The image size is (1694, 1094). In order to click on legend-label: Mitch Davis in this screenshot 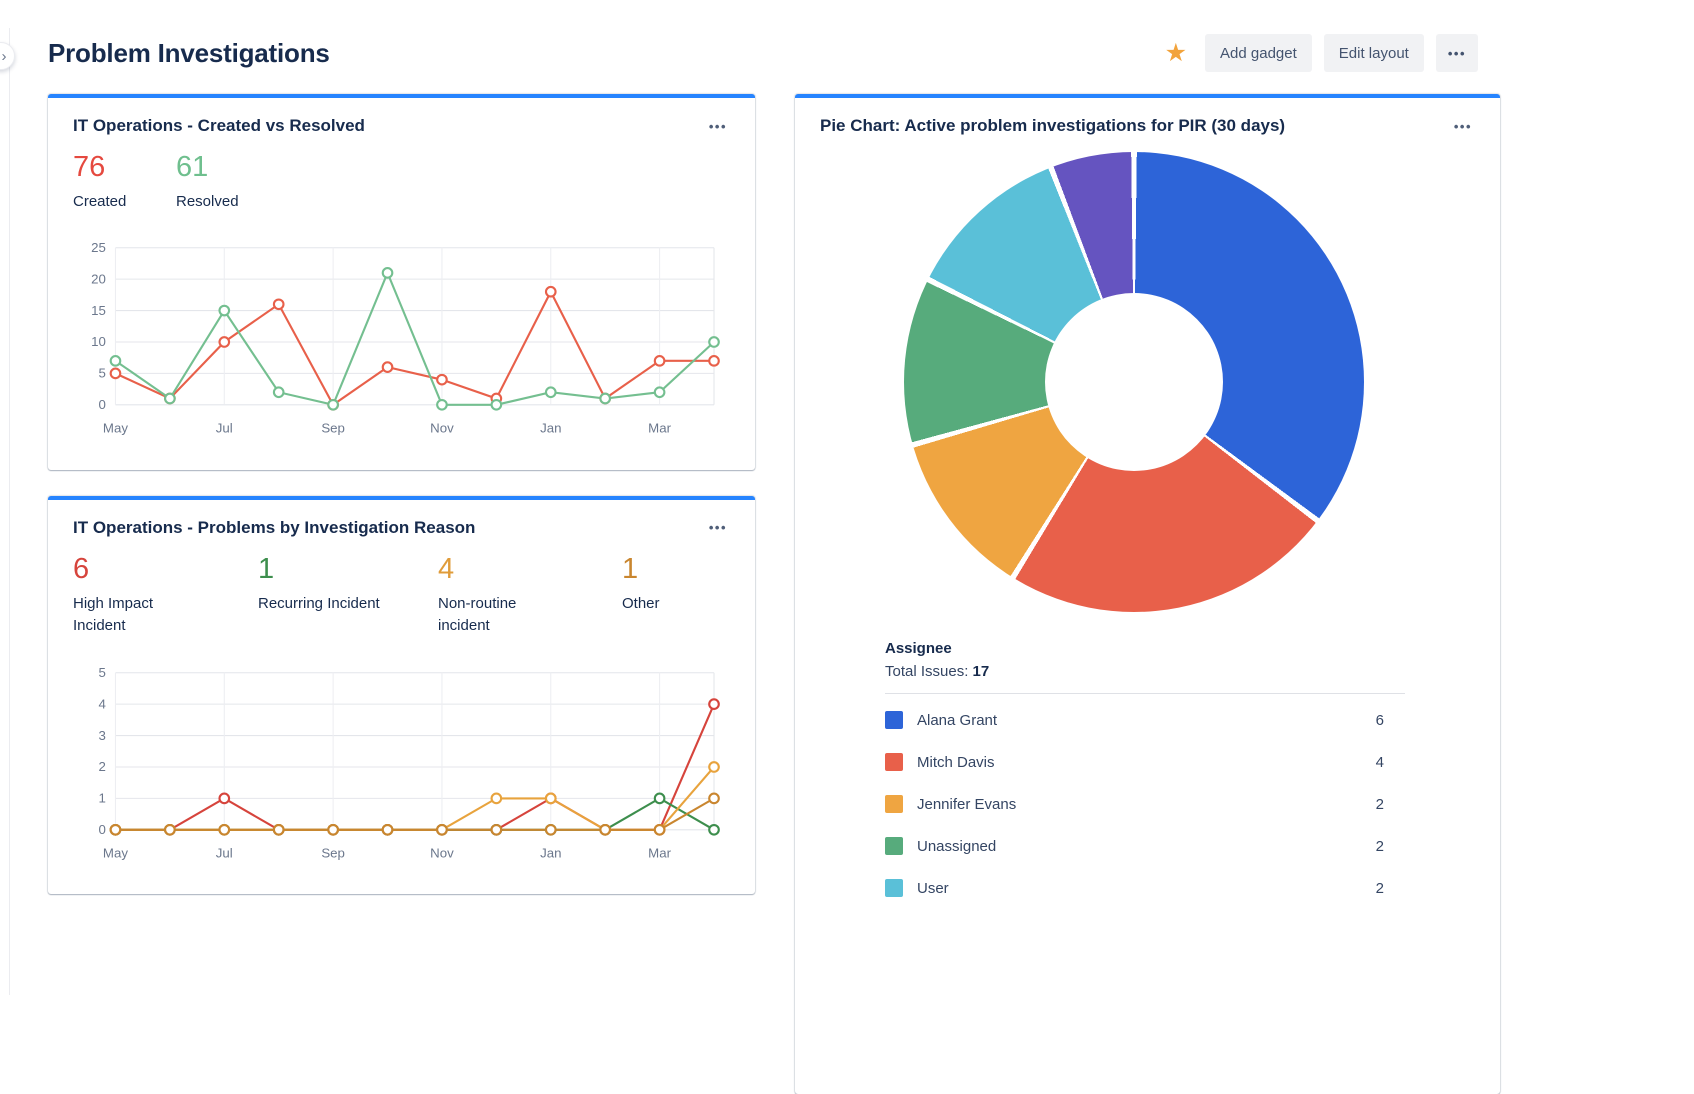, I will do `click(956, 762)`.